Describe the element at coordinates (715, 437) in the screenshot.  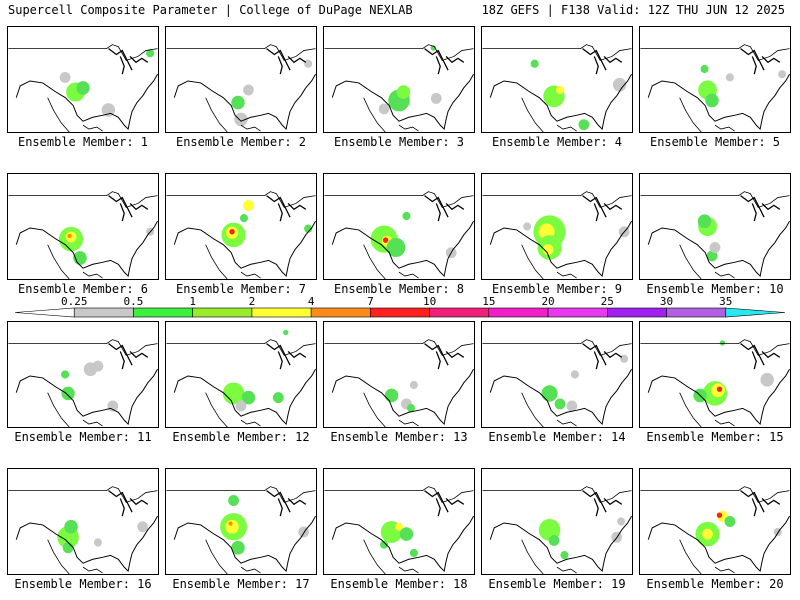
I see `ensemble-member-label: Ensemble Member: 15` at that location.